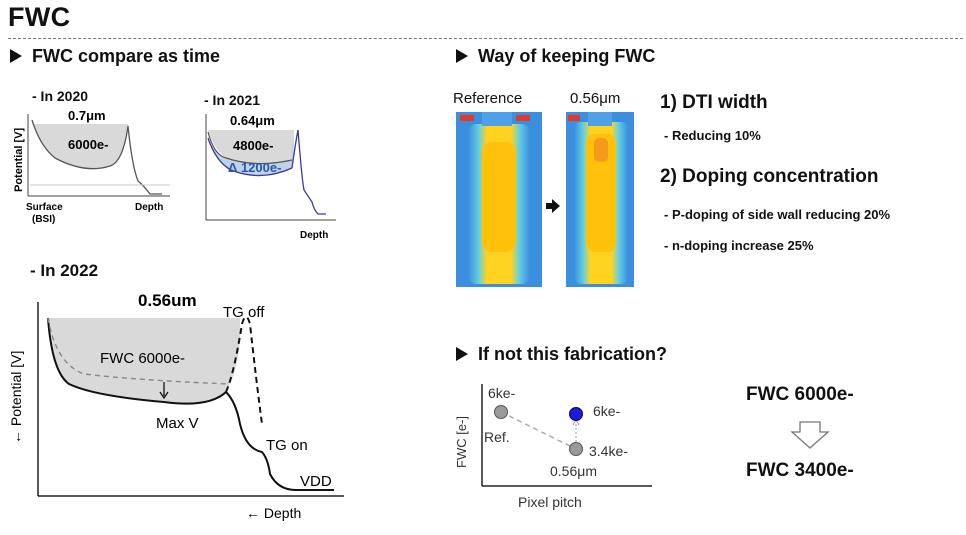 The width and height of the screenshot is (966, 535). What do you see at coordinates (712, 135) in the screenshot?
I see `method-1-item: - Reducing 10%` at bounding box center [712, 135].